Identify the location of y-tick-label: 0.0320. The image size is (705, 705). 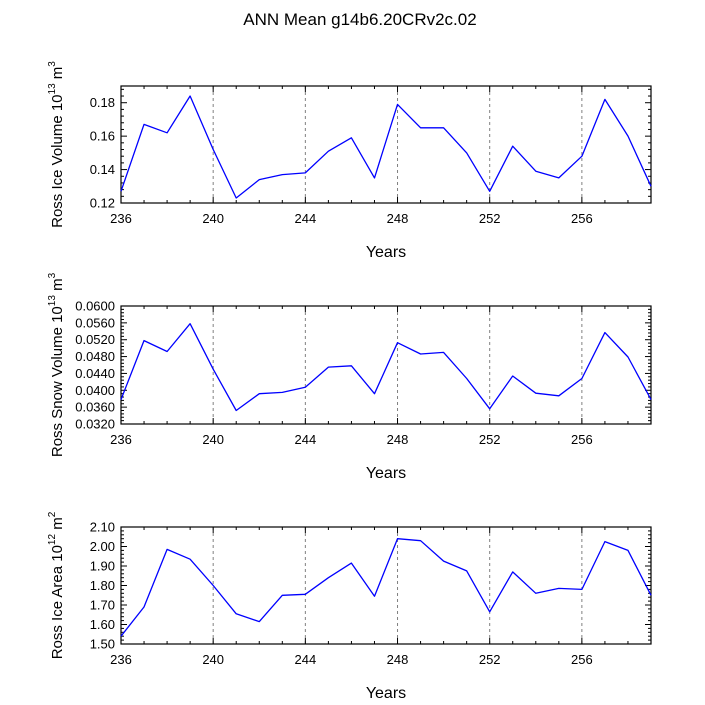
(95, 424).